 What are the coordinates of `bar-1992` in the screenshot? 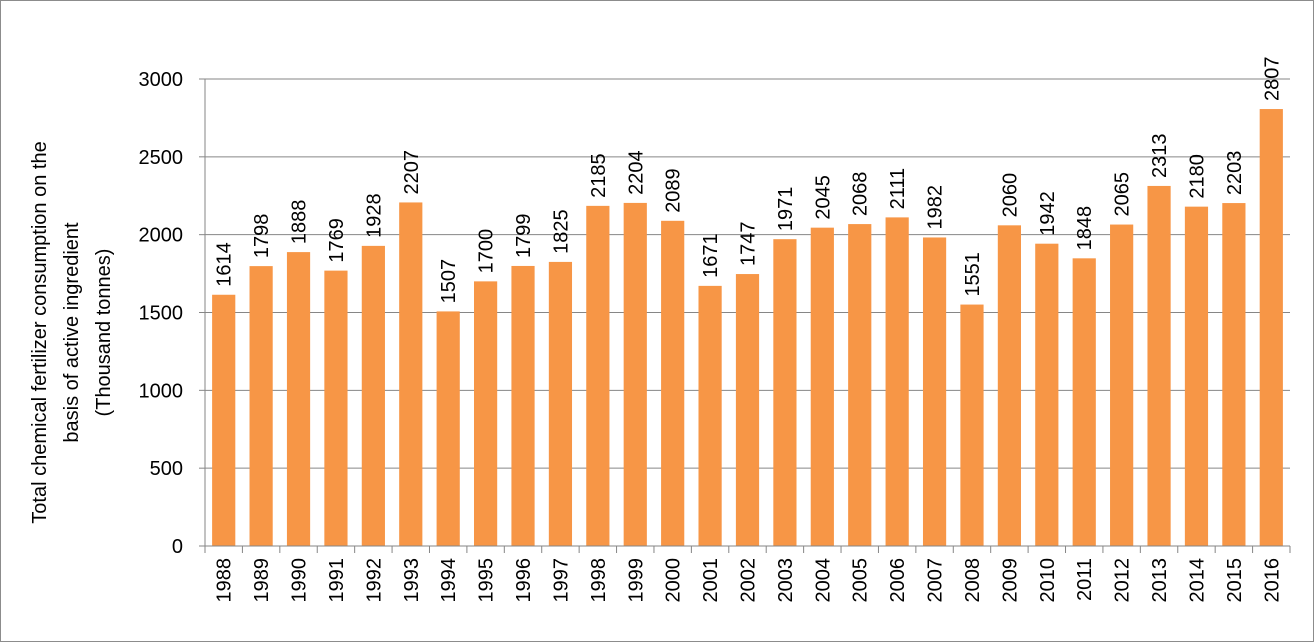 It's located at (373, 395).